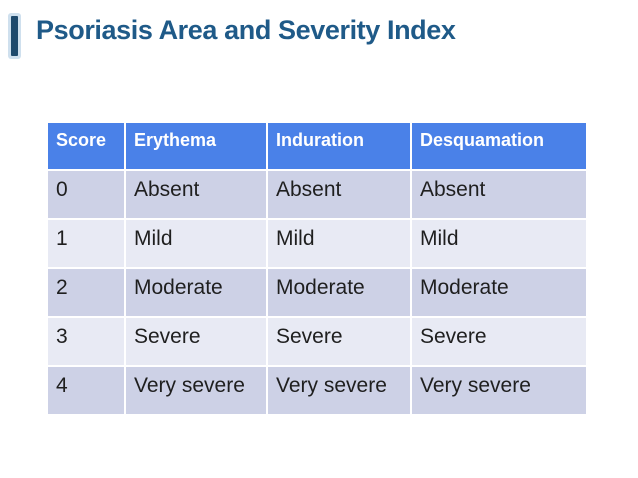  What do you see at coordinates (499, 146) in the screenshot?
I see `header-cell-desquamation: Desquamation` at bounding box center [499, 146].